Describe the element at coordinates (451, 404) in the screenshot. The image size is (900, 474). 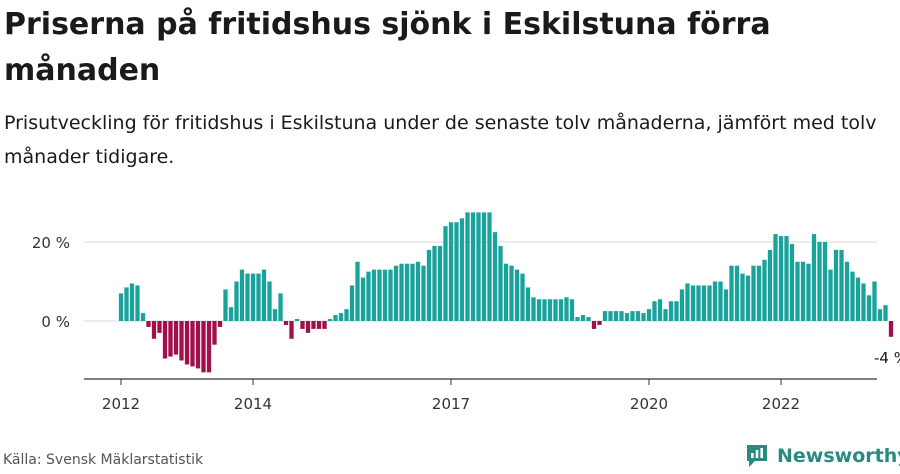
I see `x-tick-label: 2017` at that location.